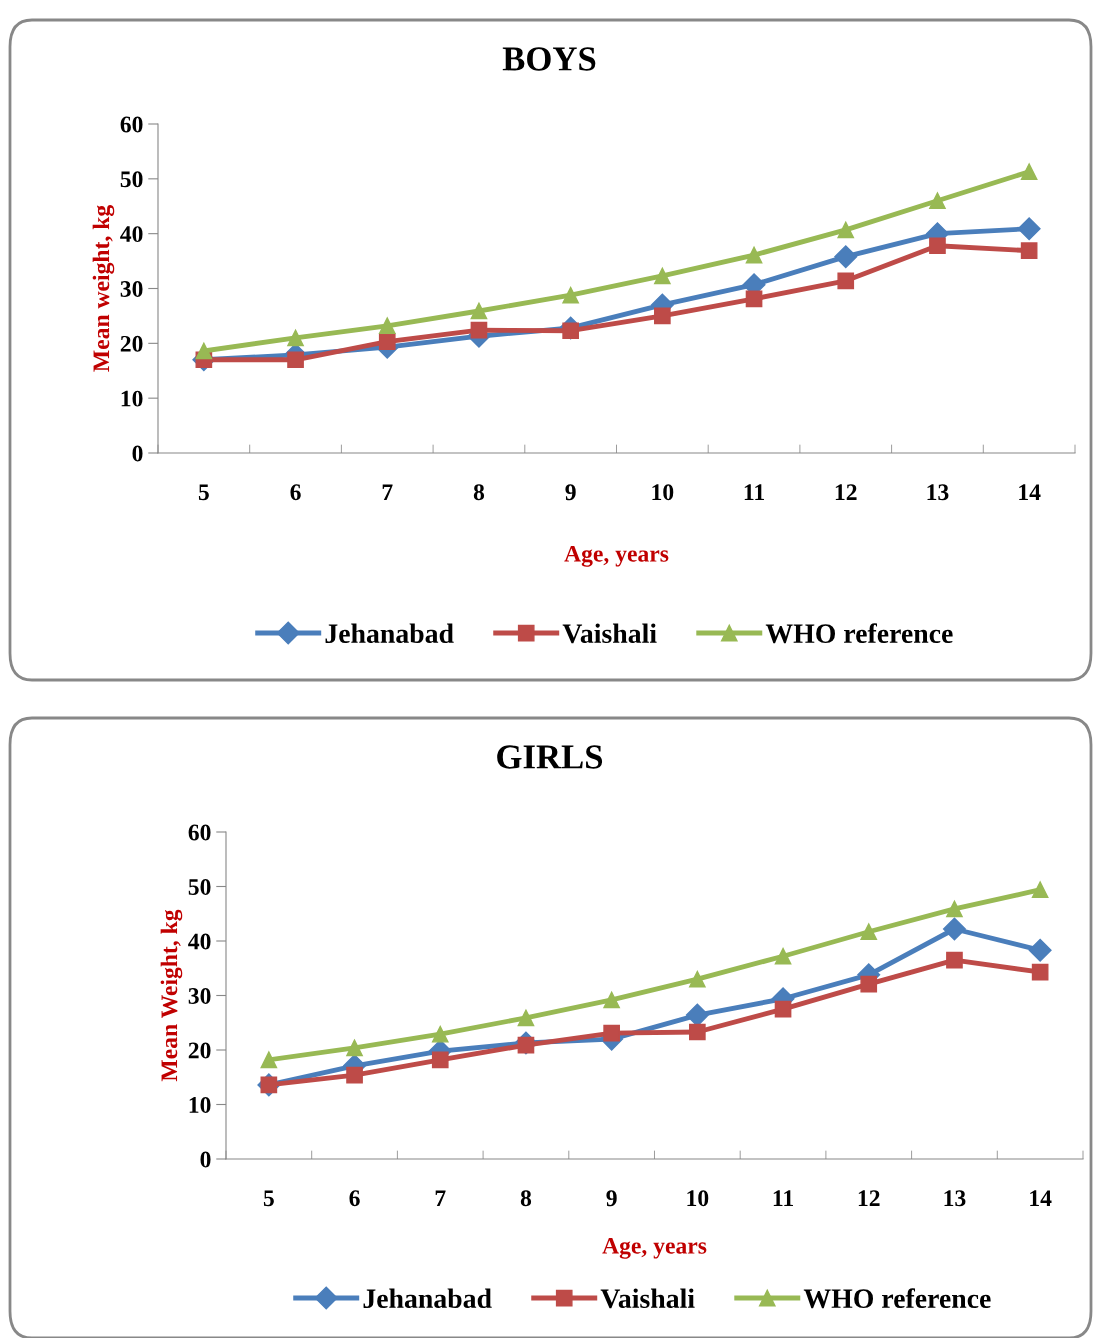  Describe the element at coordinates (171, 995) in the screenshot. I see `y-axis-title: Mean Weight, kg` at that location.